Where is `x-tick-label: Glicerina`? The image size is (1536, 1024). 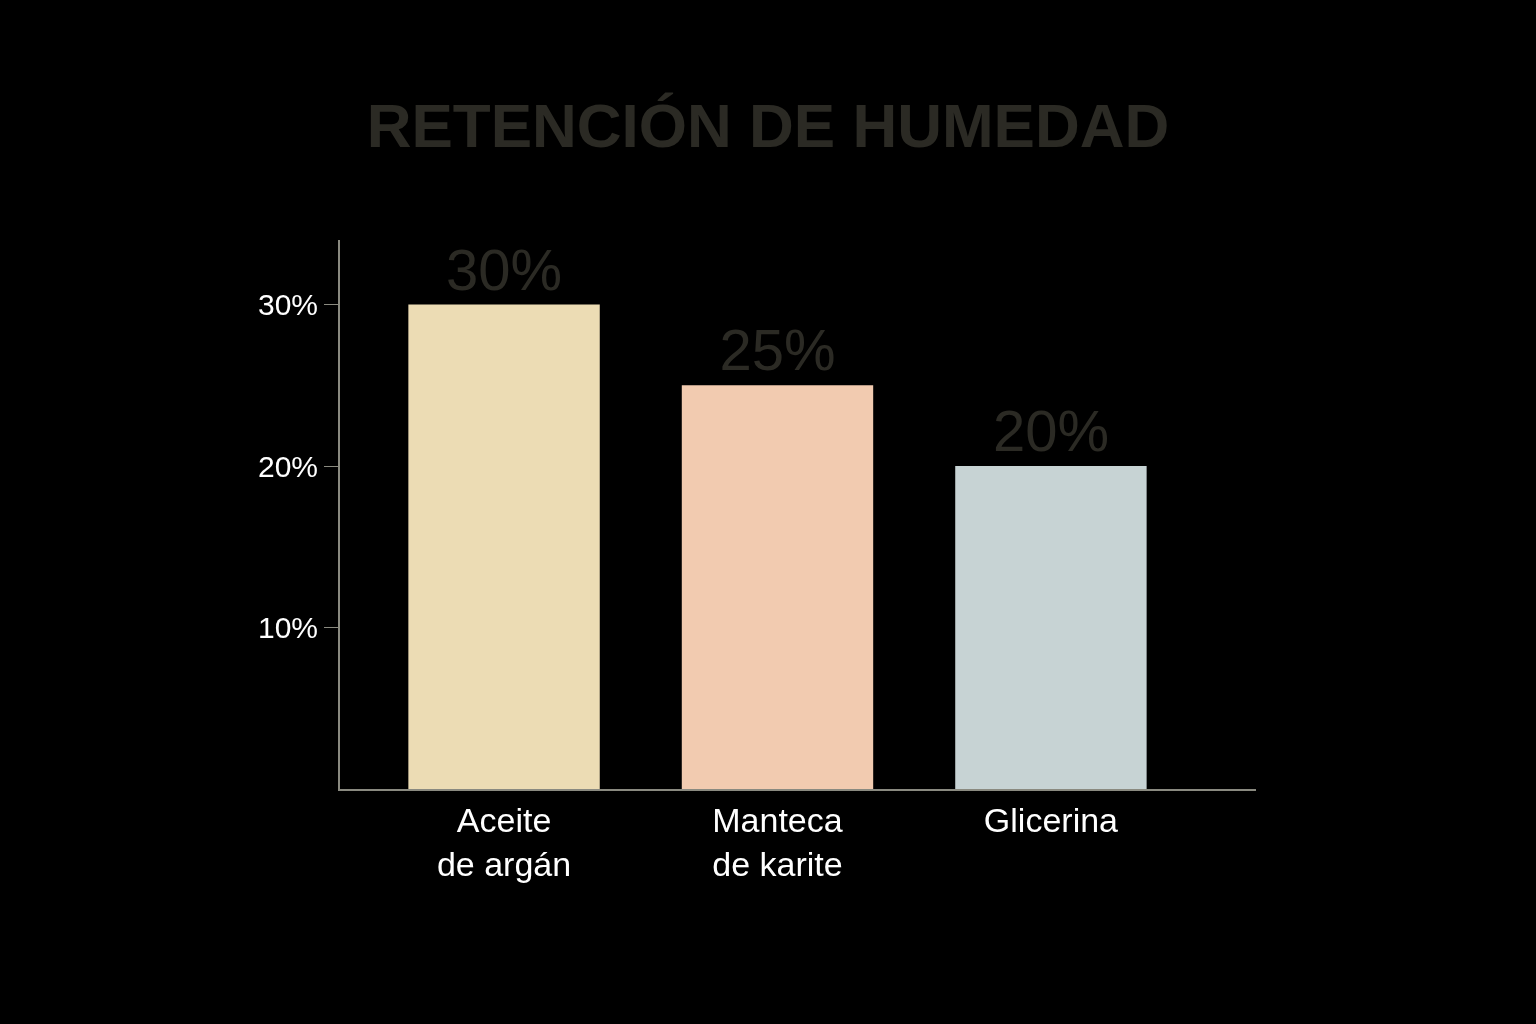 x-tick-label: Glicerina is located at coordinates (1051, 819).